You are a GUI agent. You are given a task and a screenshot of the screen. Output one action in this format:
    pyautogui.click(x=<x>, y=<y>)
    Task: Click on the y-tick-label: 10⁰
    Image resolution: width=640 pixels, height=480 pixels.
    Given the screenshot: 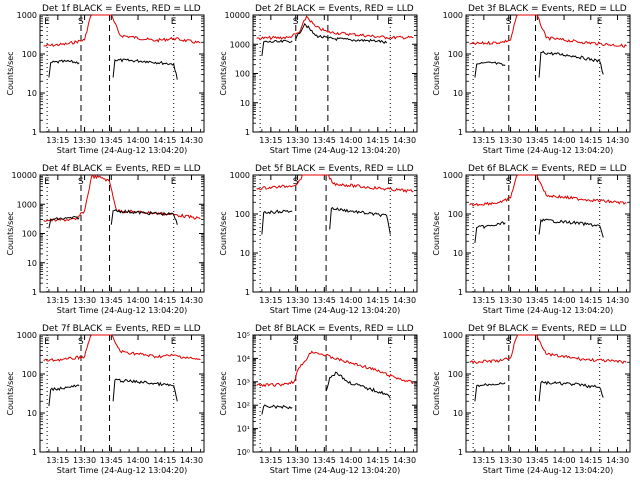 What is the action you would take?
    pyautogui.click(x=243, y=452)
    